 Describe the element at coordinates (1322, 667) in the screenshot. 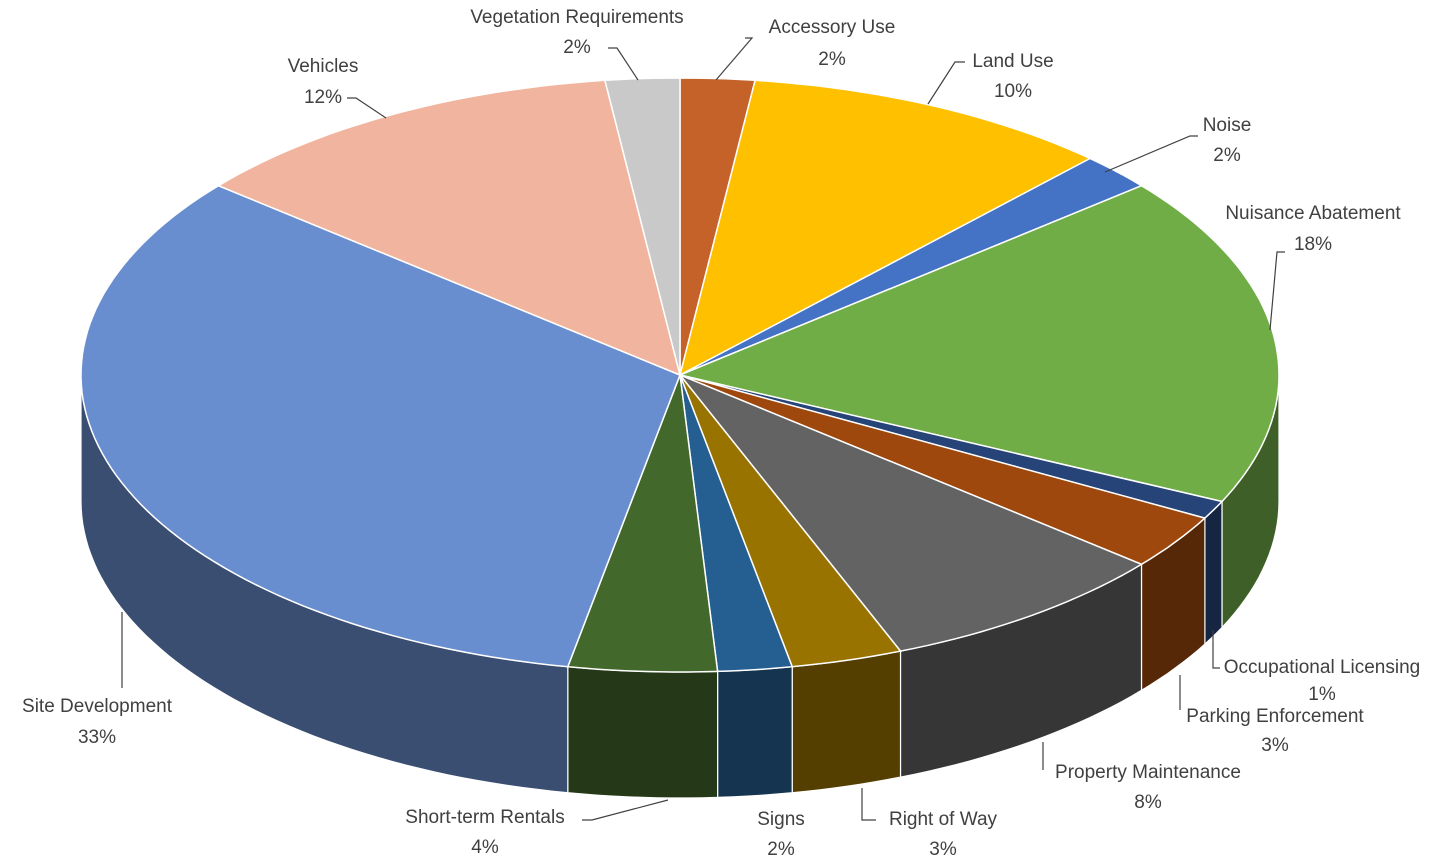

I see `slice-label: Occupational Licensing` at that location.